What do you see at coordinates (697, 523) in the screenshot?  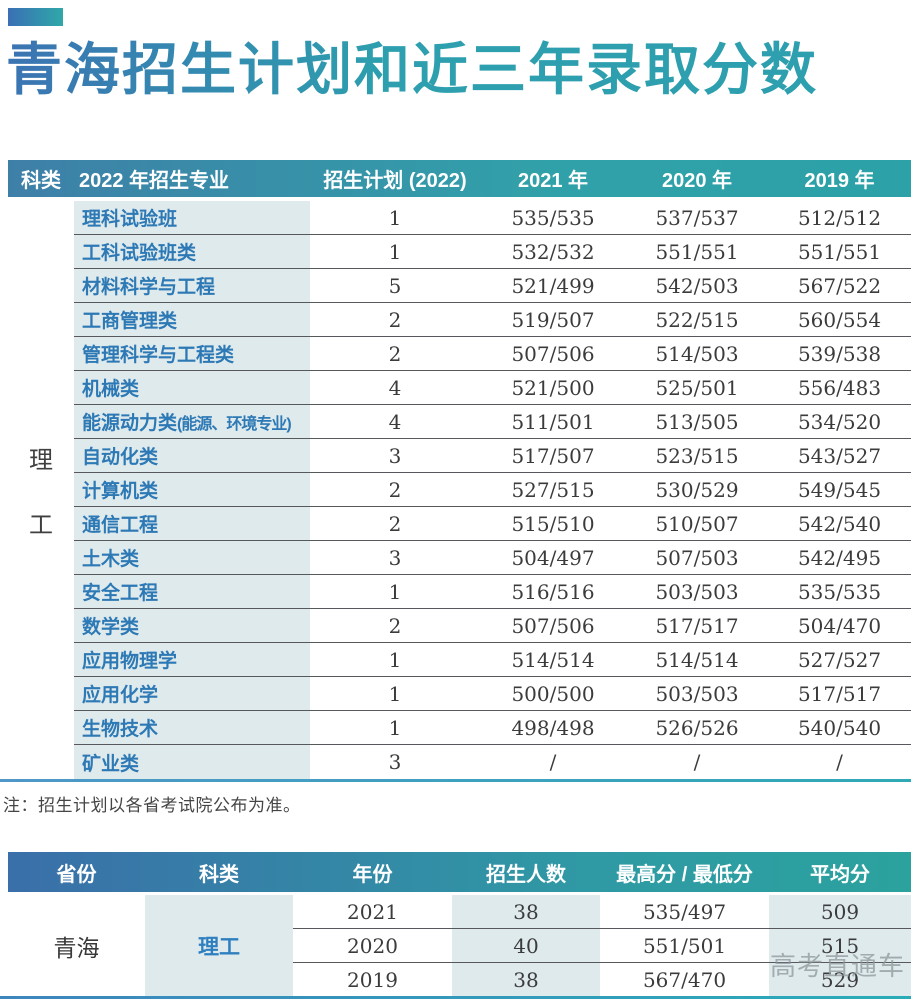 I see `score-2020-cell: 510/507` at bounding box center [697, 523].